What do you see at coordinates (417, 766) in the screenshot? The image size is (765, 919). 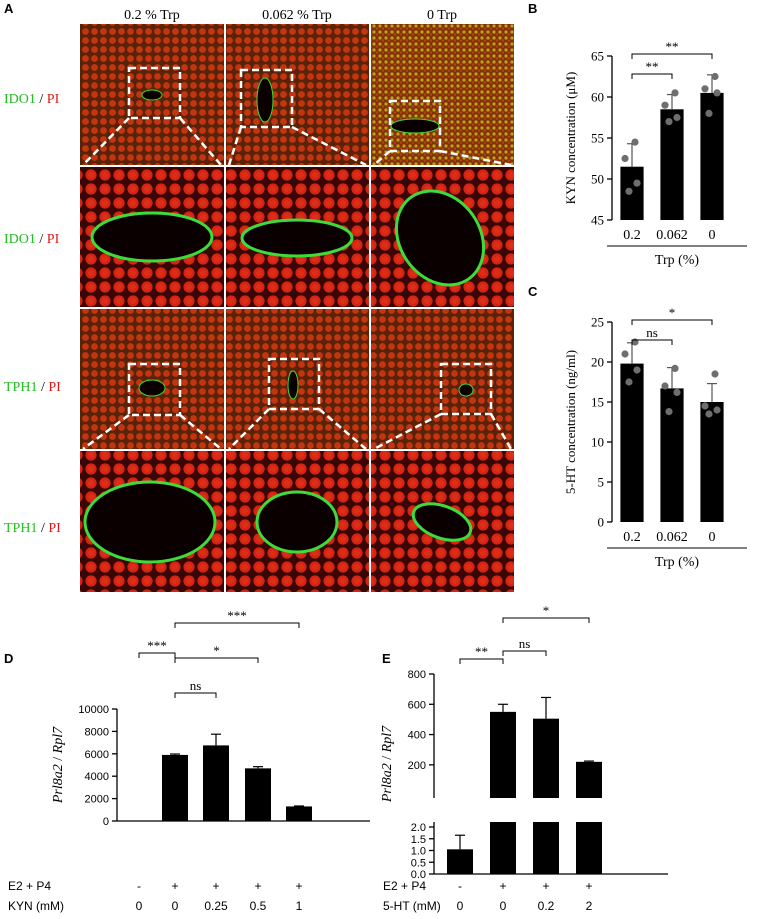 I see `y-tick-label: 200` at bounding box center [417, 766].